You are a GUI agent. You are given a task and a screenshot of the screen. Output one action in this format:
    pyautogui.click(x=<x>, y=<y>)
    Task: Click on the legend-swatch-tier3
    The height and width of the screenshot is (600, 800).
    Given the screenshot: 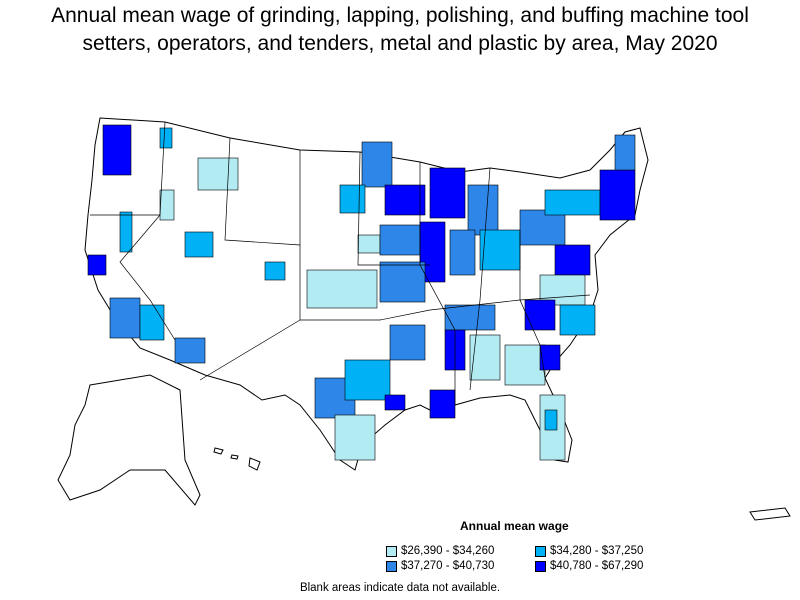 What is the action you would take?
    pyautogui.click(x=391, y=566)
    